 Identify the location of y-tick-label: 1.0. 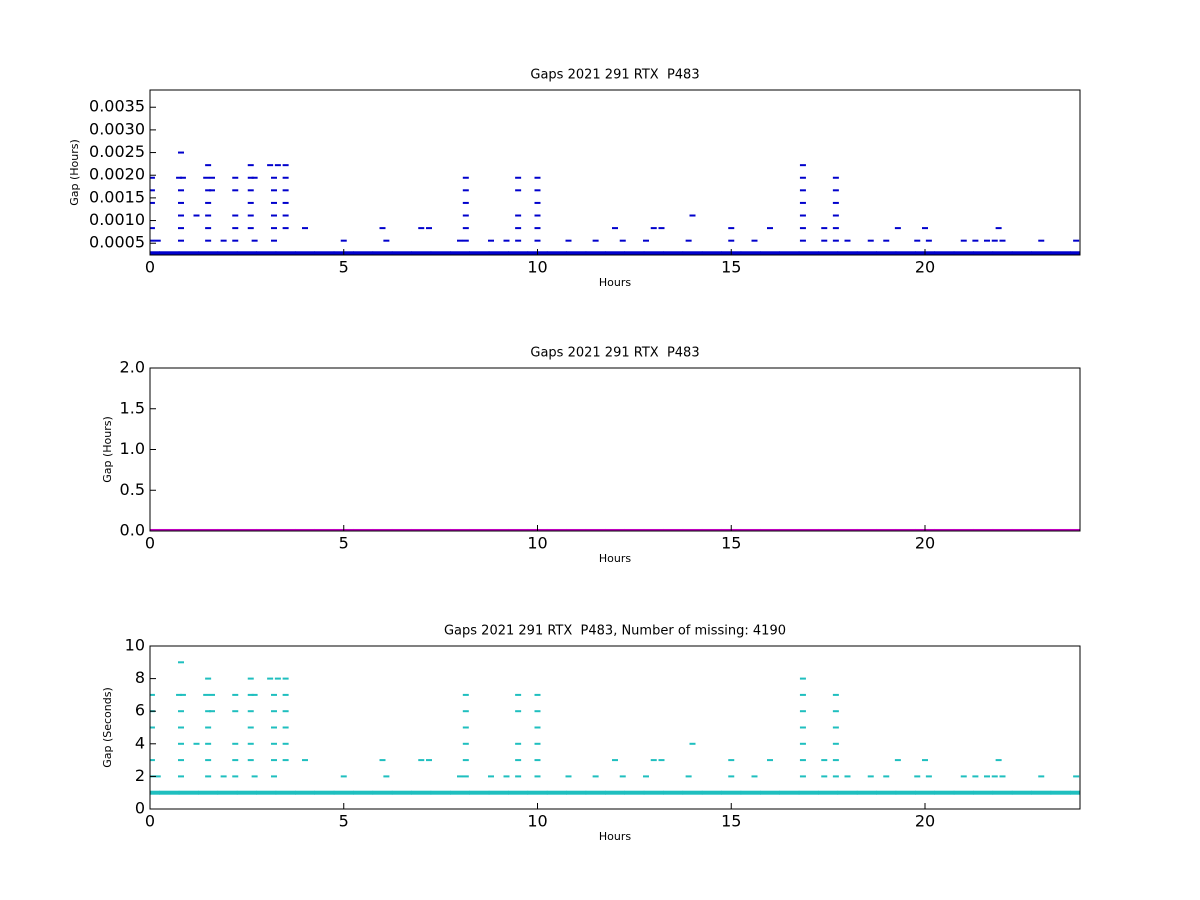
(132, 448).